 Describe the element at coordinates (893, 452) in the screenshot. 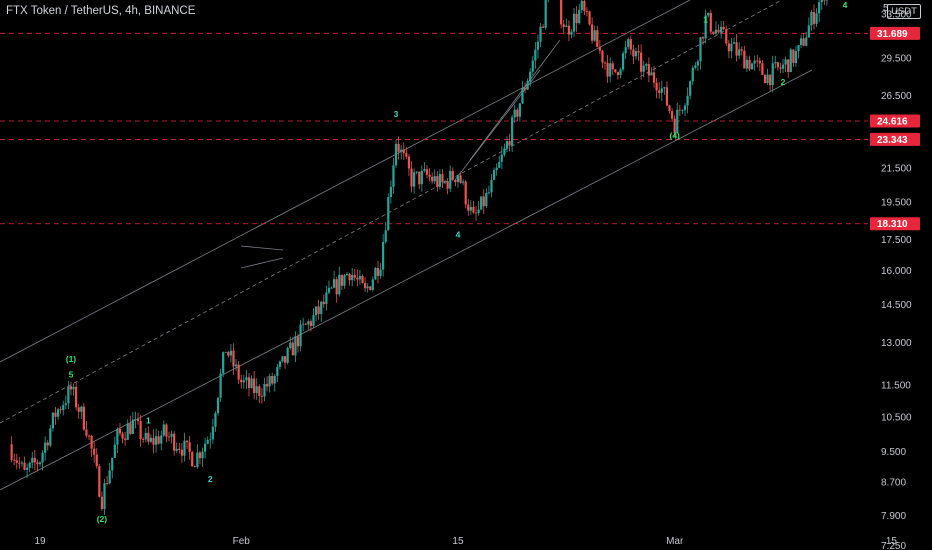

I see `price-tick-label: 9.500` at that location.